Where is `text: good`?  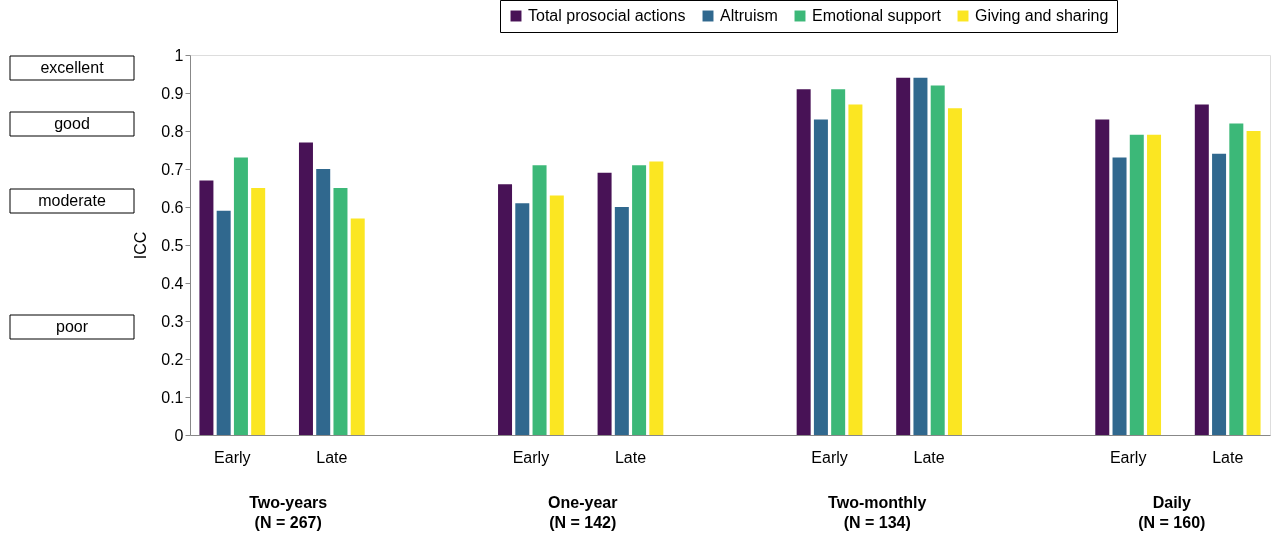 text: good is located at coordinates (72, 123).